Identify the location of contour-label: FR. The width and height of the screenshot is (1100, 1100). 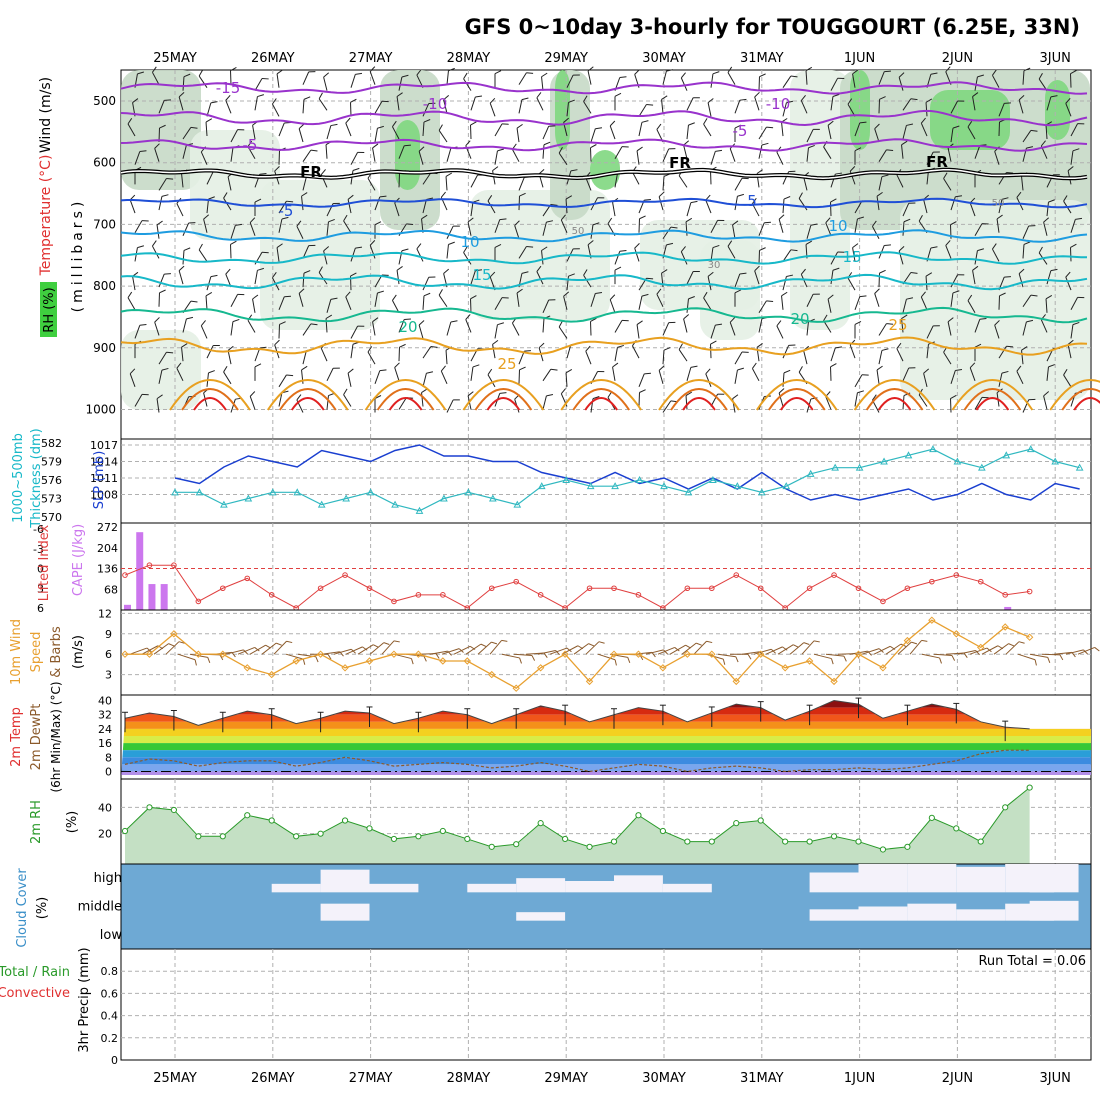
(937, 162).